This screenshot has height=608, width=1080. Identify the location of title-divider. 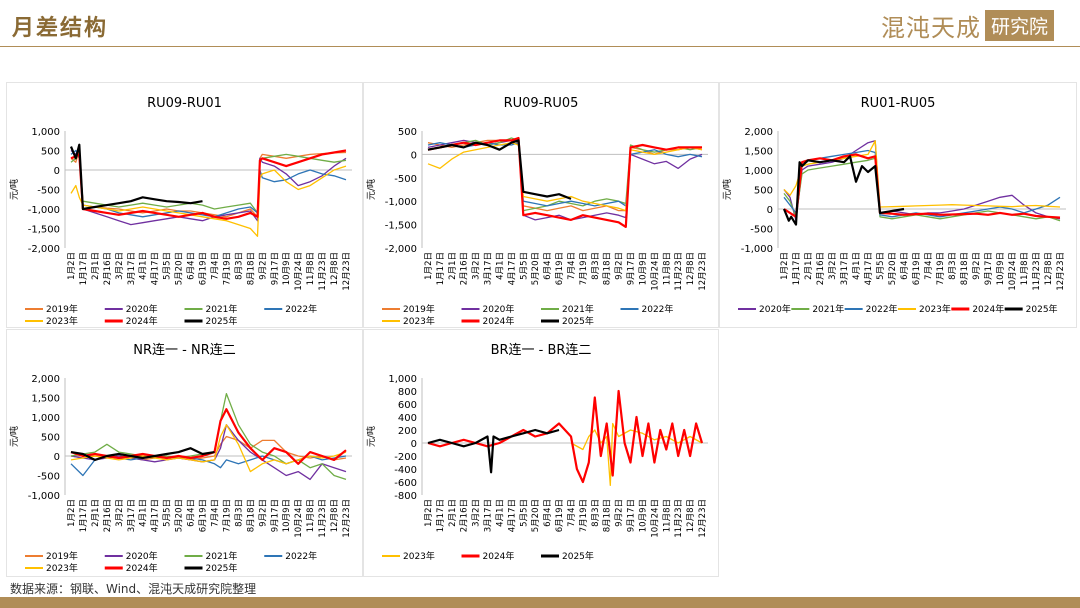
(540, 46).